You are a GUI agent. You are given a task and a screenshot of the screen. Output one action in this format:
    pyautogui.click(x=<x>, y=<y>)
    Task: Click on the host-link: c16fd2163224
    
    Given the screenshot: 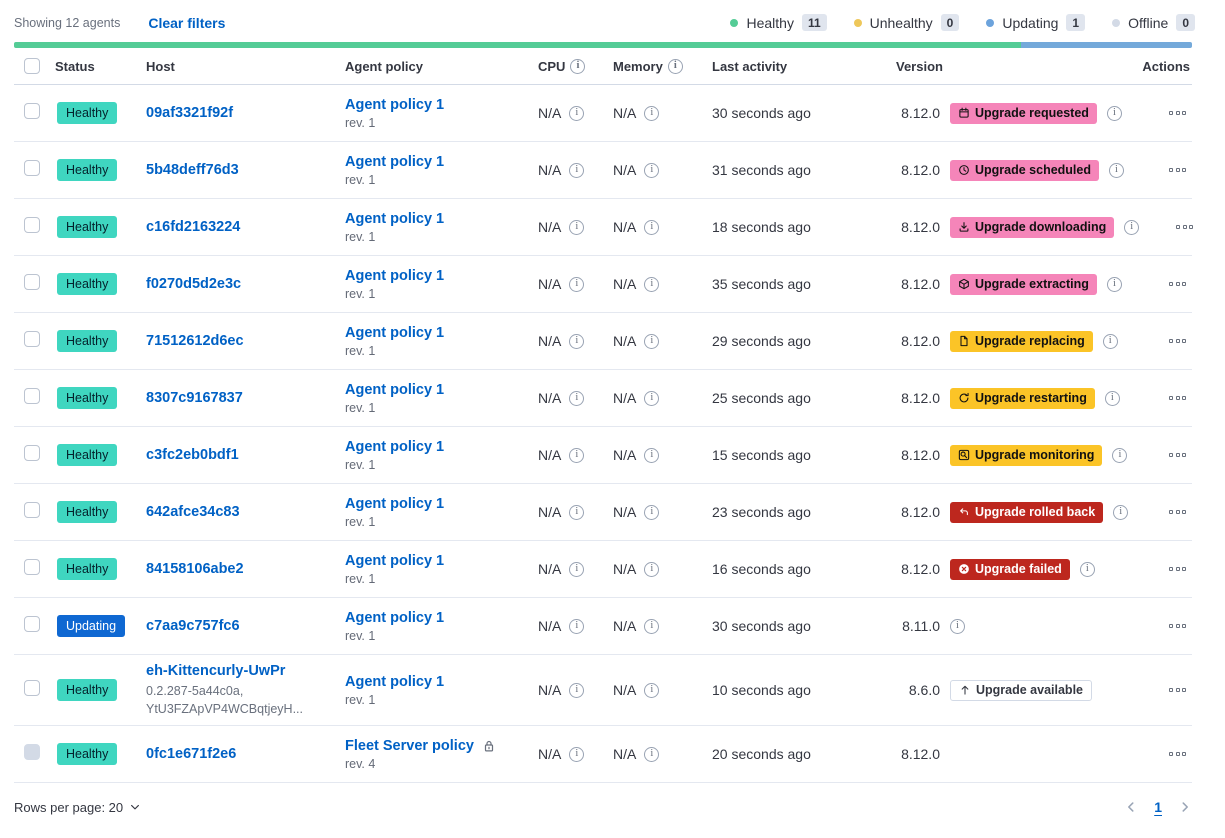 What is the action you would take?
    pyautogui.click(x=193, y=227)
    